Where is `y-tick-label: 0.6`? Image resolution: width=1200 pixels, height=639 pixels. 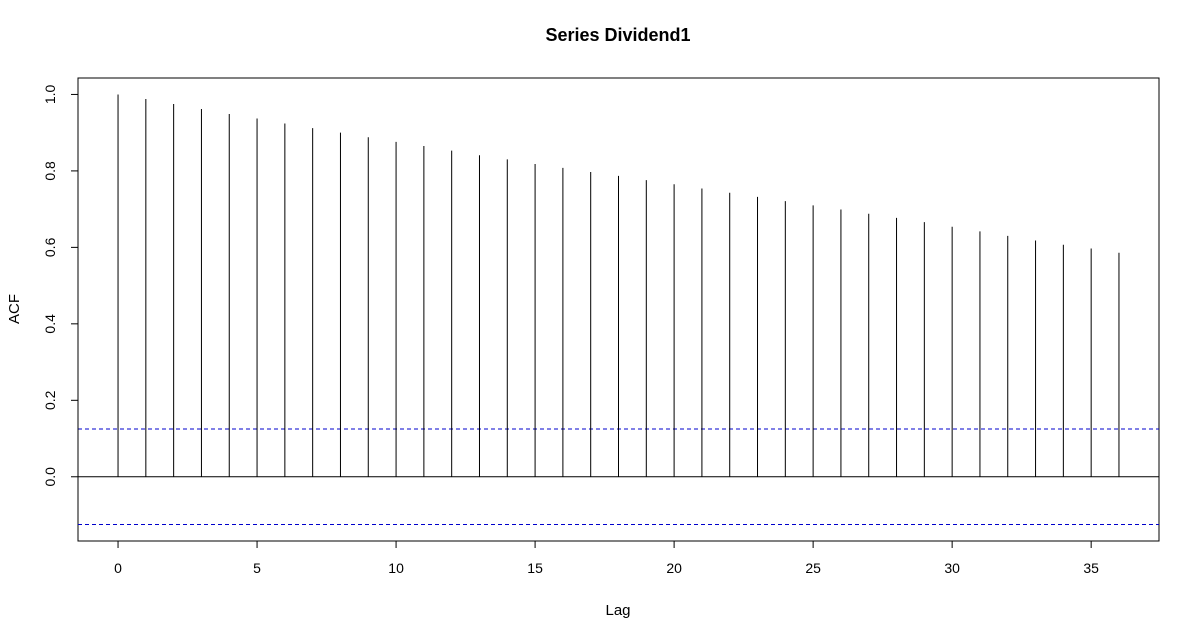
y-tick-label: 0.6 is located at coordinates (50, 247).